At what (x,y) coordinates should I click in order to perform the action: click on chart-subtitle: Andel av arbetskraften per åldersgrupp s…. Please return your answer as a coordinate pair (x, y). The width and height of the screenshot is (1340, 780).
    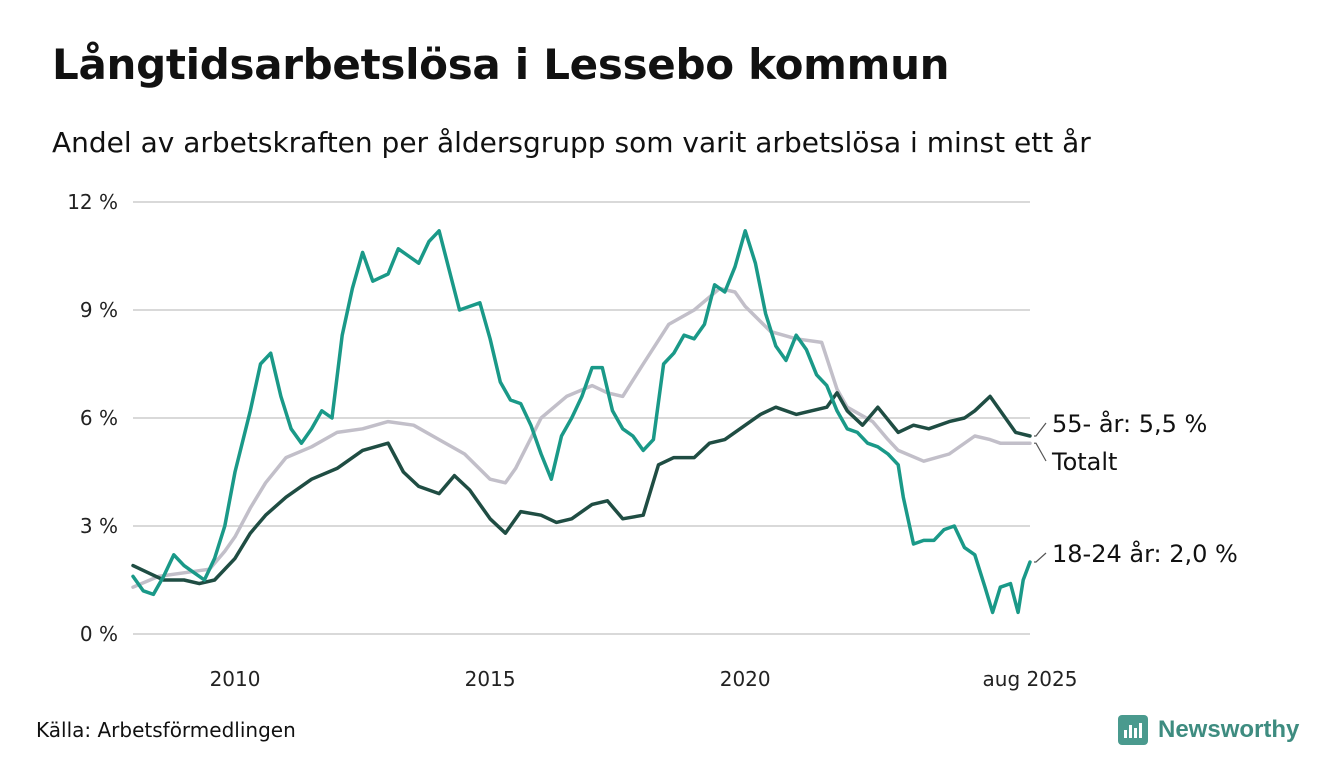
    Looking at the image, I should click on (571, 142).